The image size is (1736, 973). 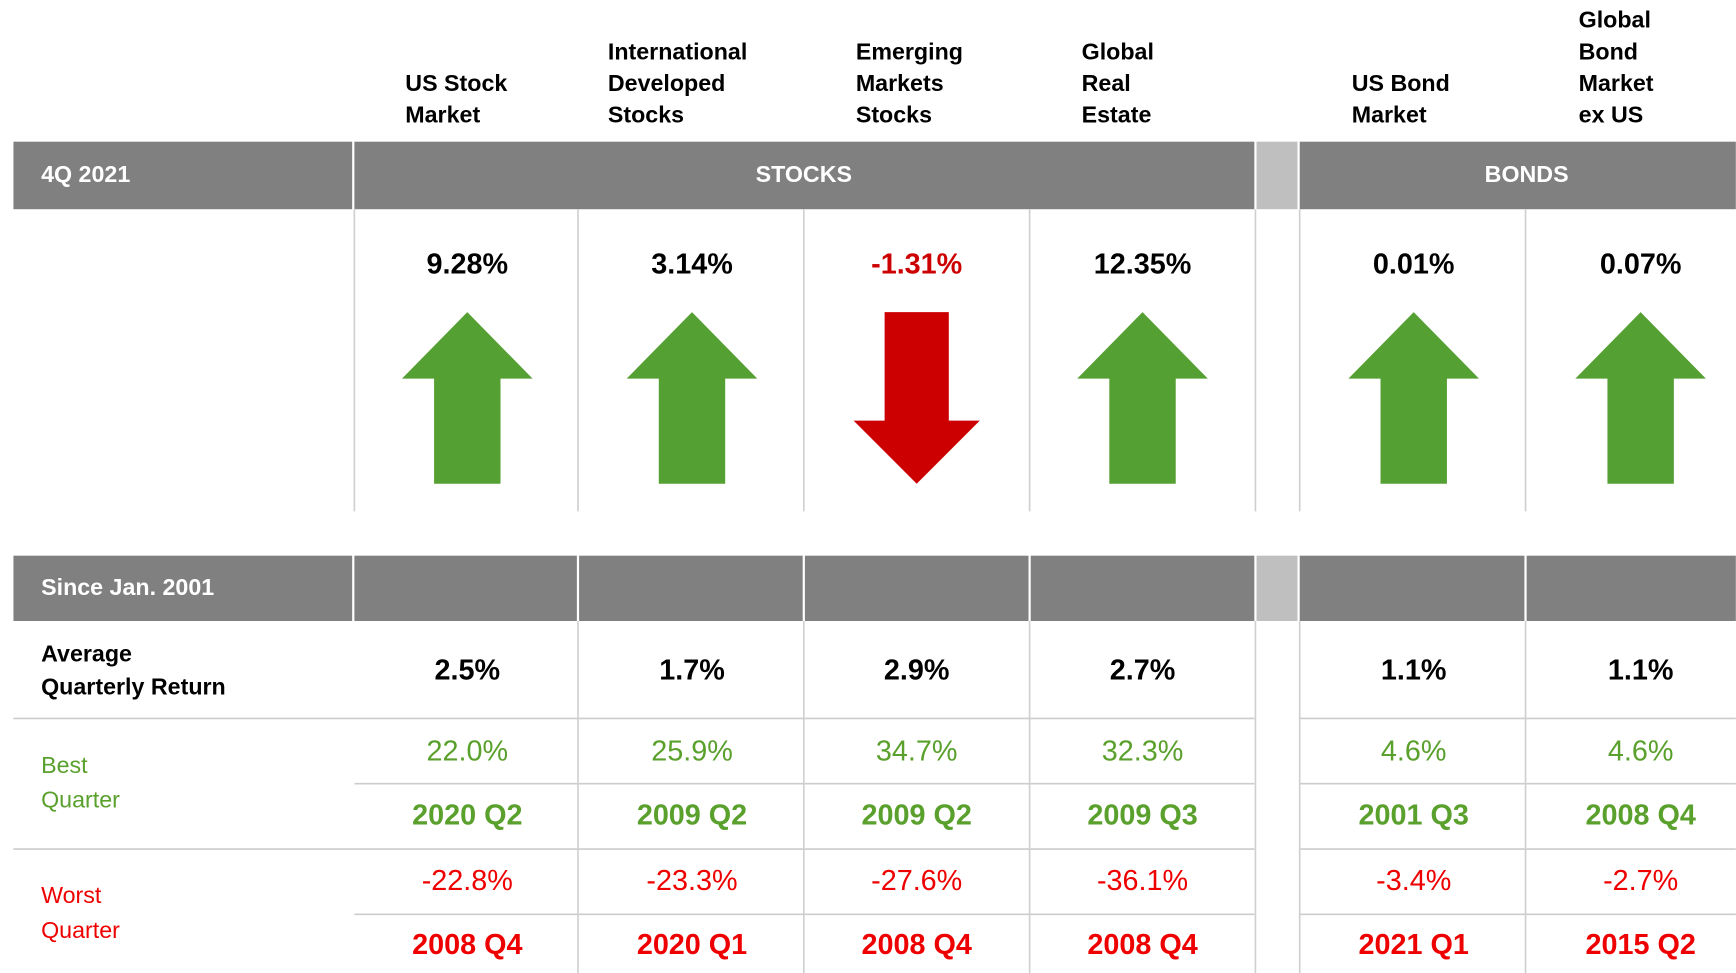 What do you see at coordinates (80, 800) in the screenshot?
I see `best-label: Quarter` at bounding box center [80, 800].